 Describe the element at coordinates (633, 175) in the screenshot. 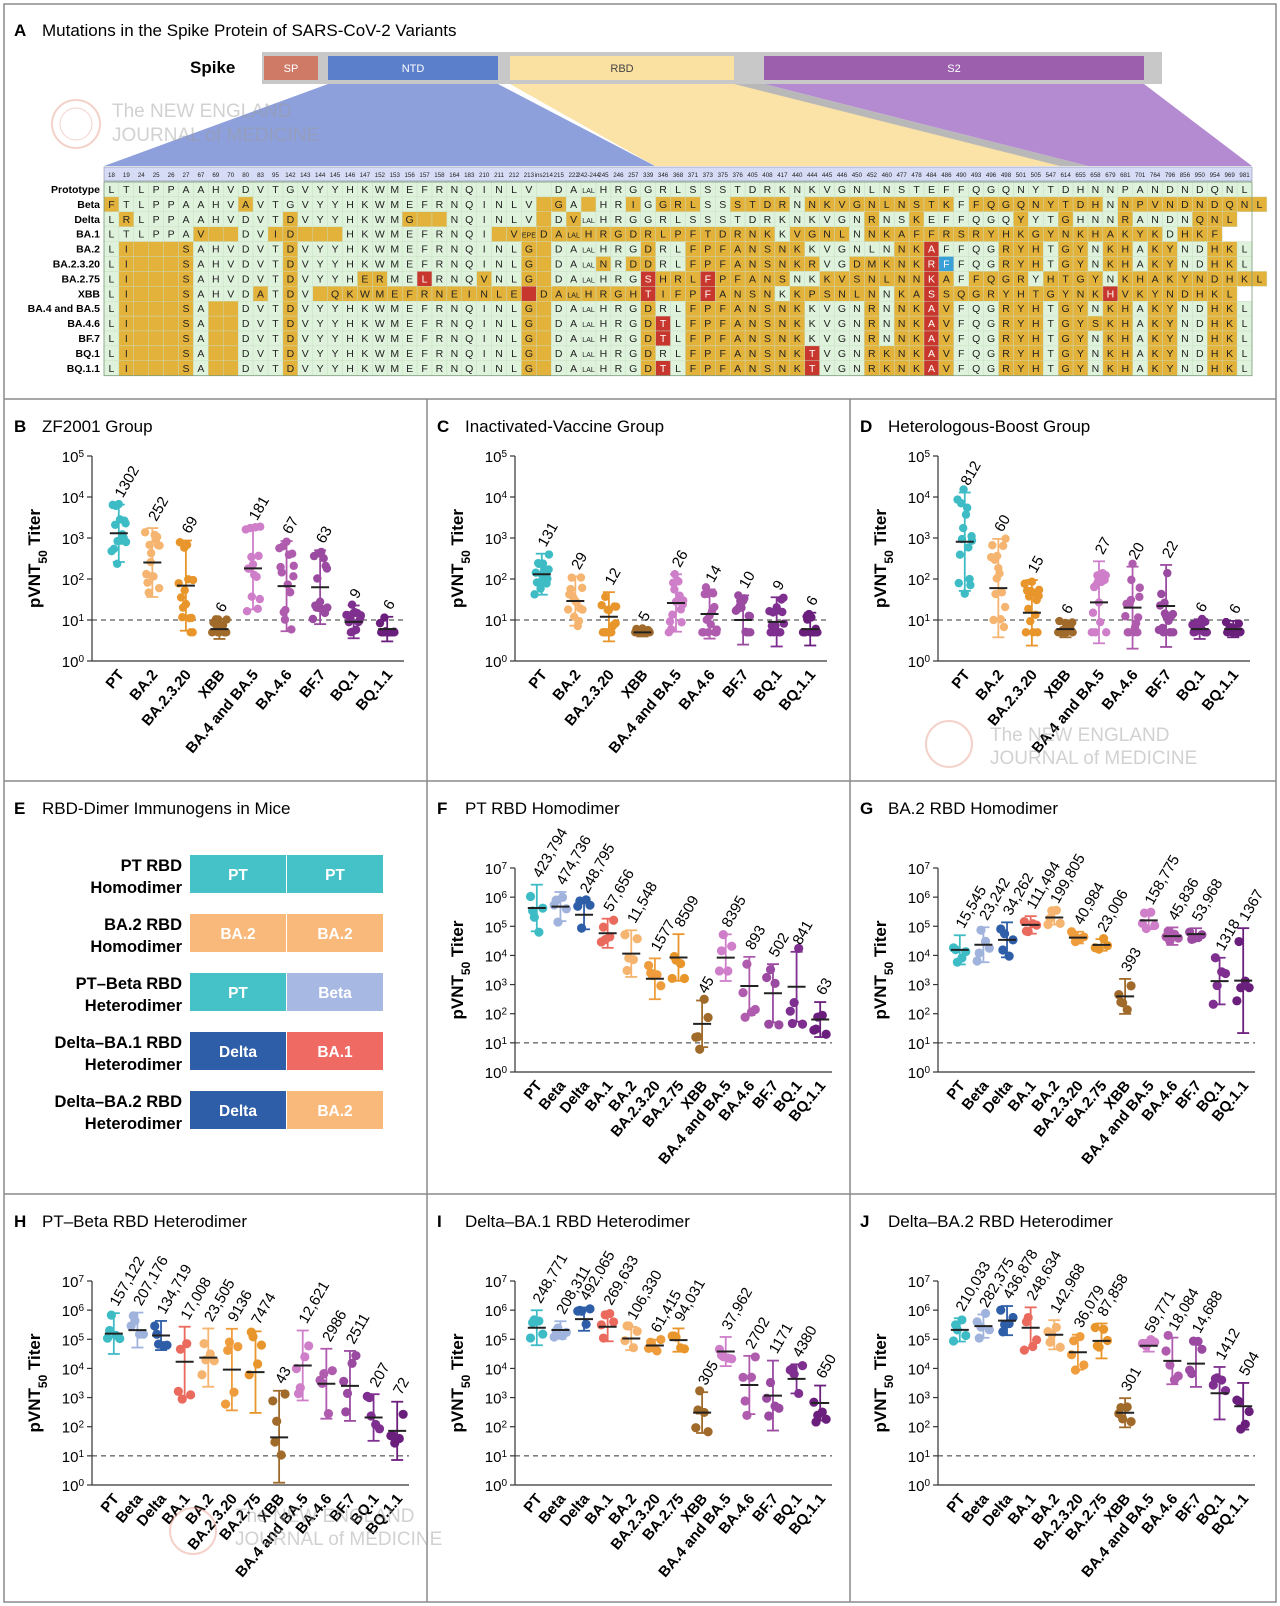

I see `position-label: 257` at that location.